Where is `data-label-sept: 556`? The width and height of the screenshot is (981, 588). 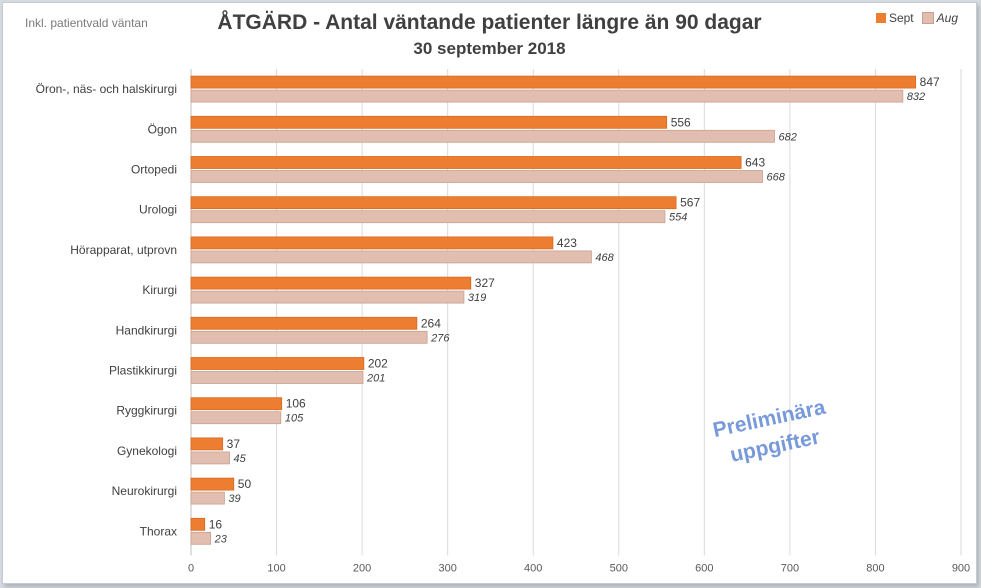
data-label-sept: 556 is located at coordinates (681, 122).